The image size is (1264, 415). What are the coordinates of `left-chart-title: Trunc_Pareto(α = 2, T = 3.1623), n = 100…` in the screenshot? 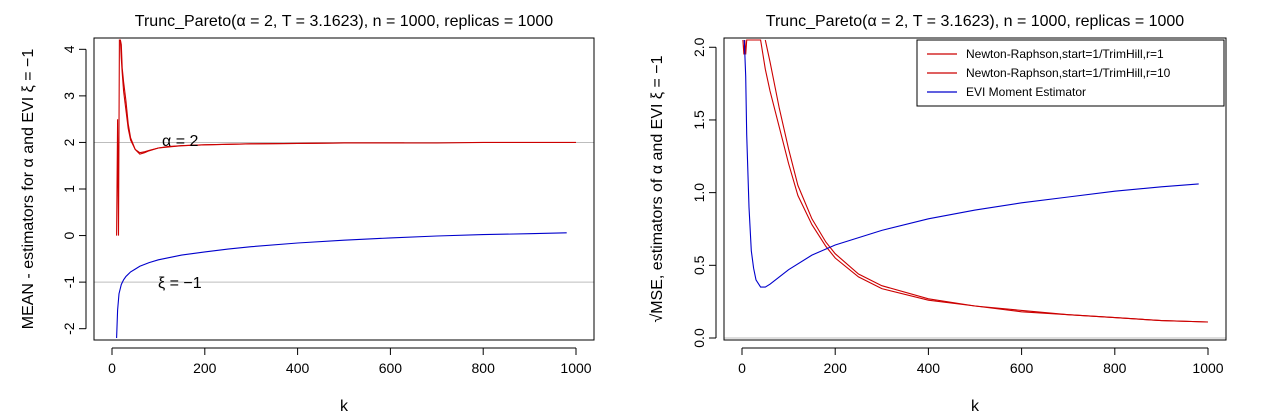 It's located at (344, 21).